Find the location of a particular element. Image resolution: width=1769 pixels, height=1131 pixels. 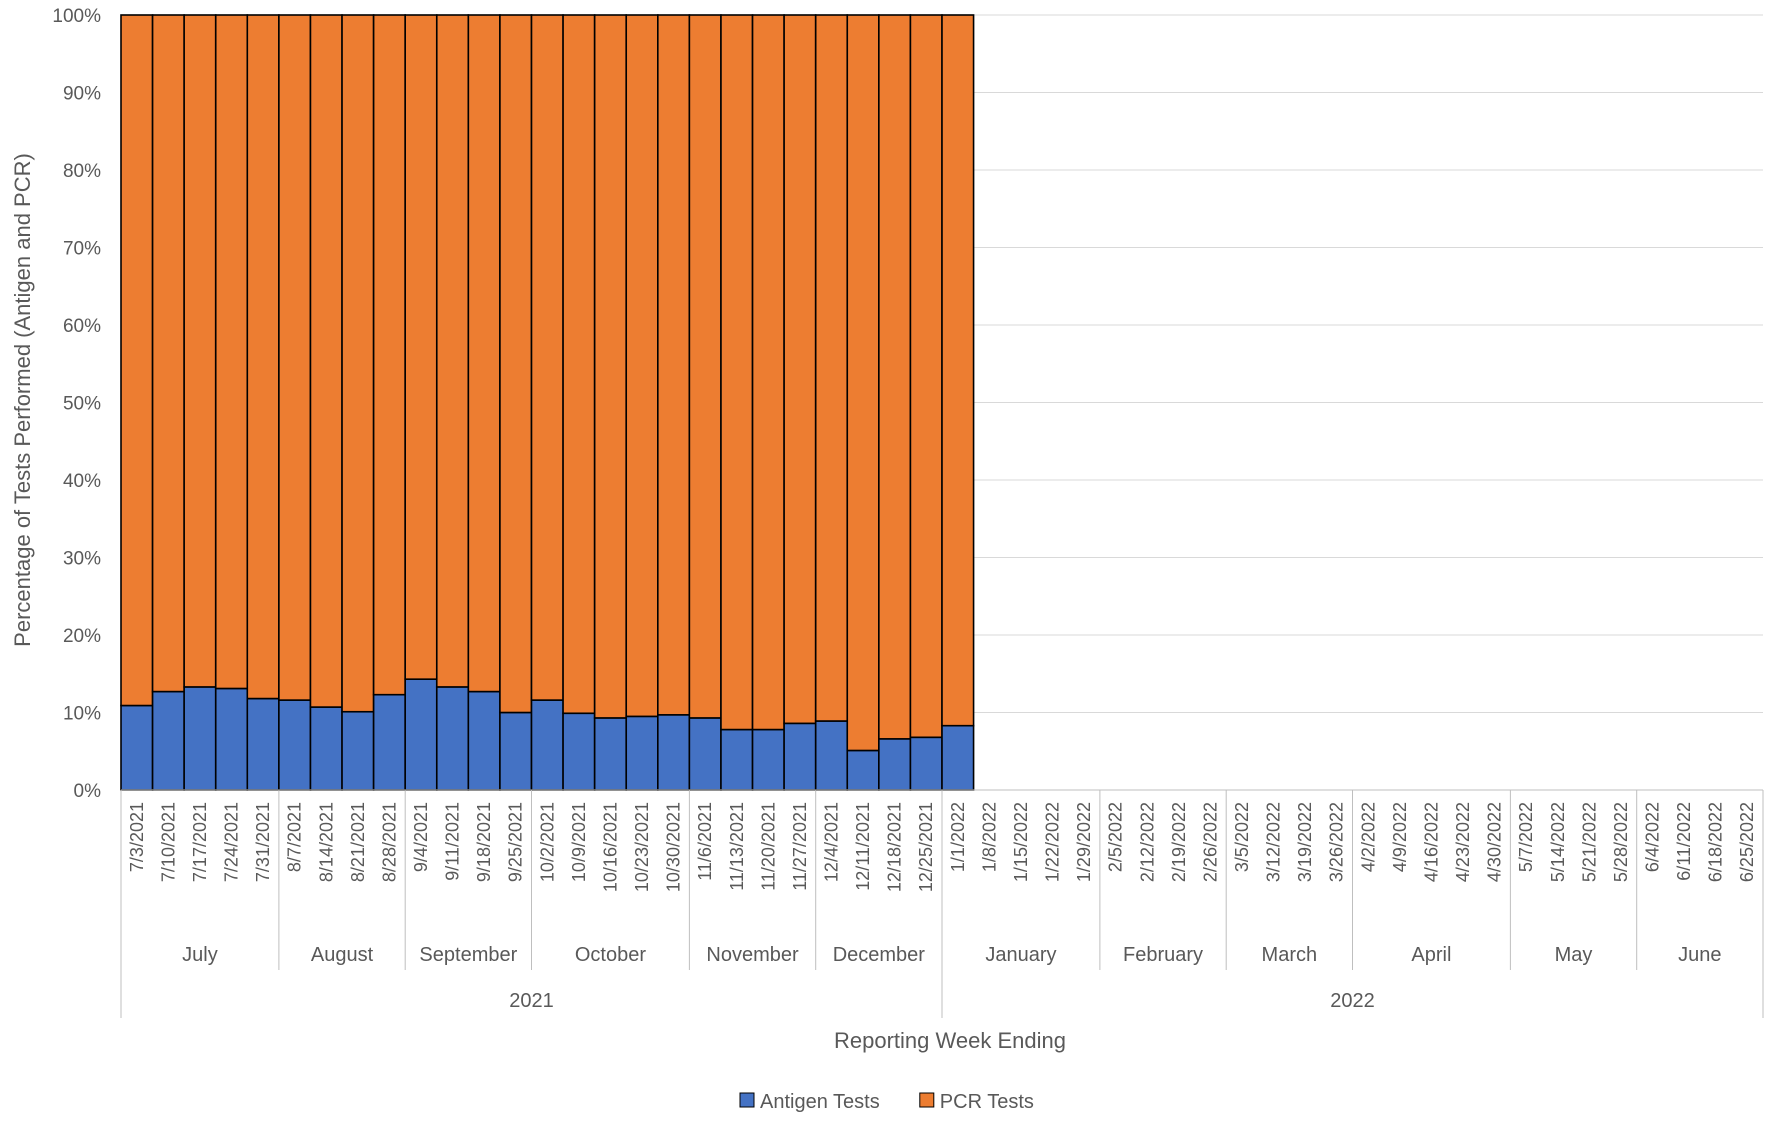

x-tick-label: 11/20/2021 is located at coordinates (768, 846).